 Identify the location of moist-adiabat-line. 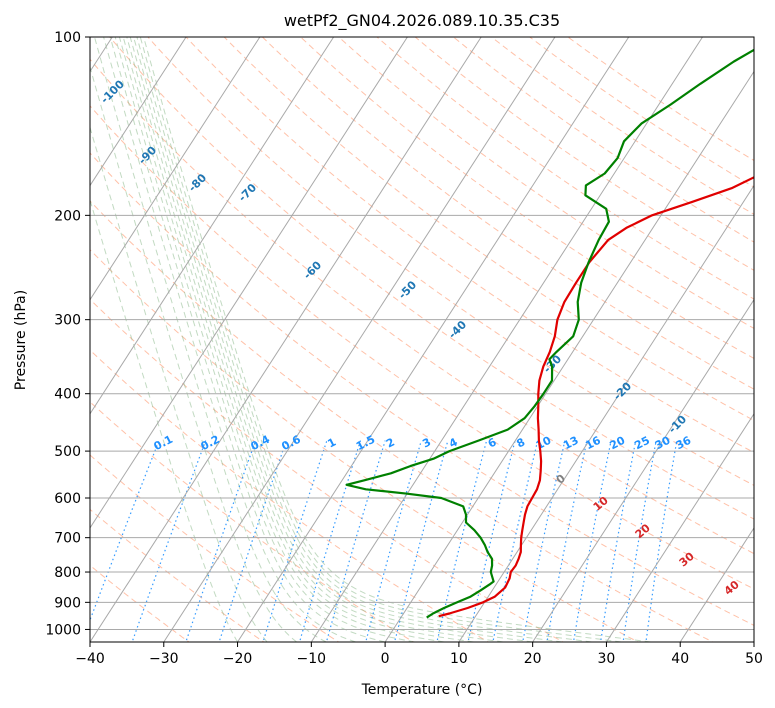
(164, 420).